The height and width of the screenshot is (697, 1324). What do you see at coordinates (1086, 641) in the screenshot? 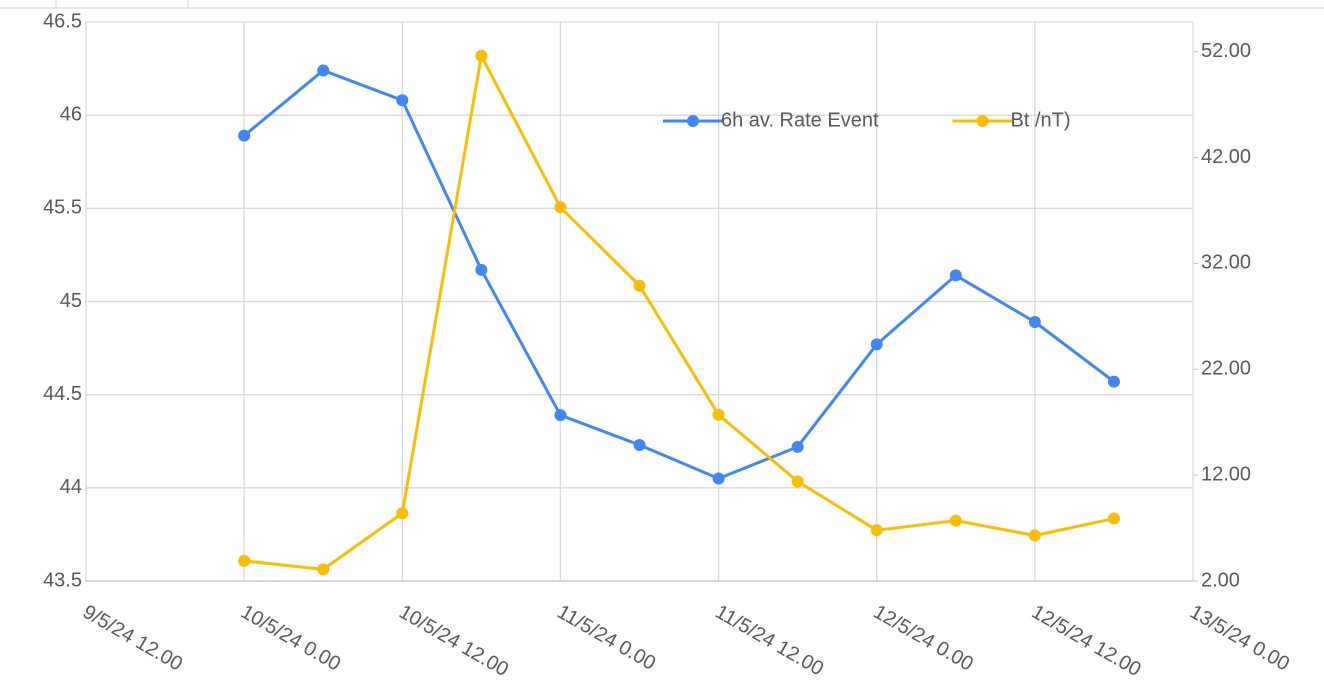
I see `x-tick-label: 12/5/24 12.00` at bounding box center [1086, 641].